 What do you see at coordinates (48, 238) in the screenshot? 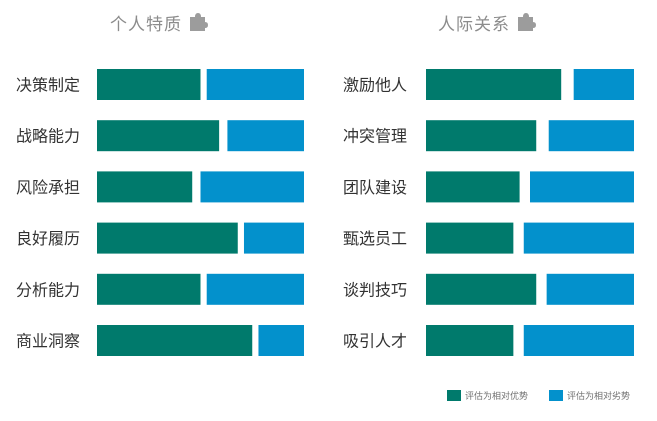
I see `left-category-label: 良好履历` at bounding box center [48, 238].